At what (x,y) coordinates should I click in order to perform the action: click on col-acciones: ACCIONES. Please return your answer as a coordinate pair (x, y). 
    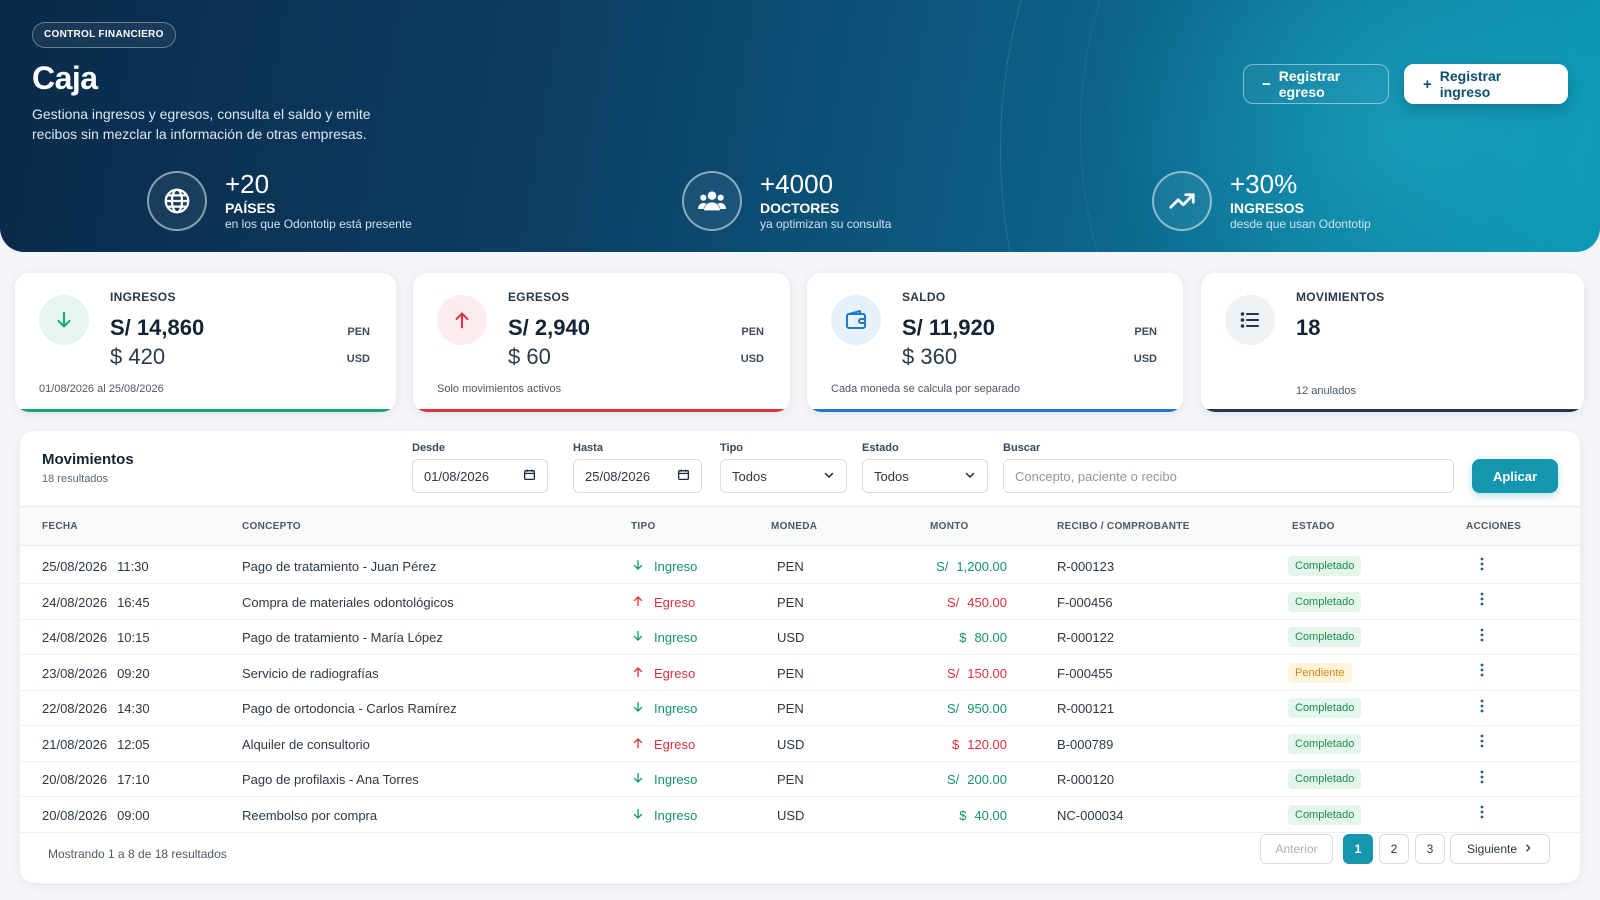
    Looking at the image, I should click on (1494, 526).